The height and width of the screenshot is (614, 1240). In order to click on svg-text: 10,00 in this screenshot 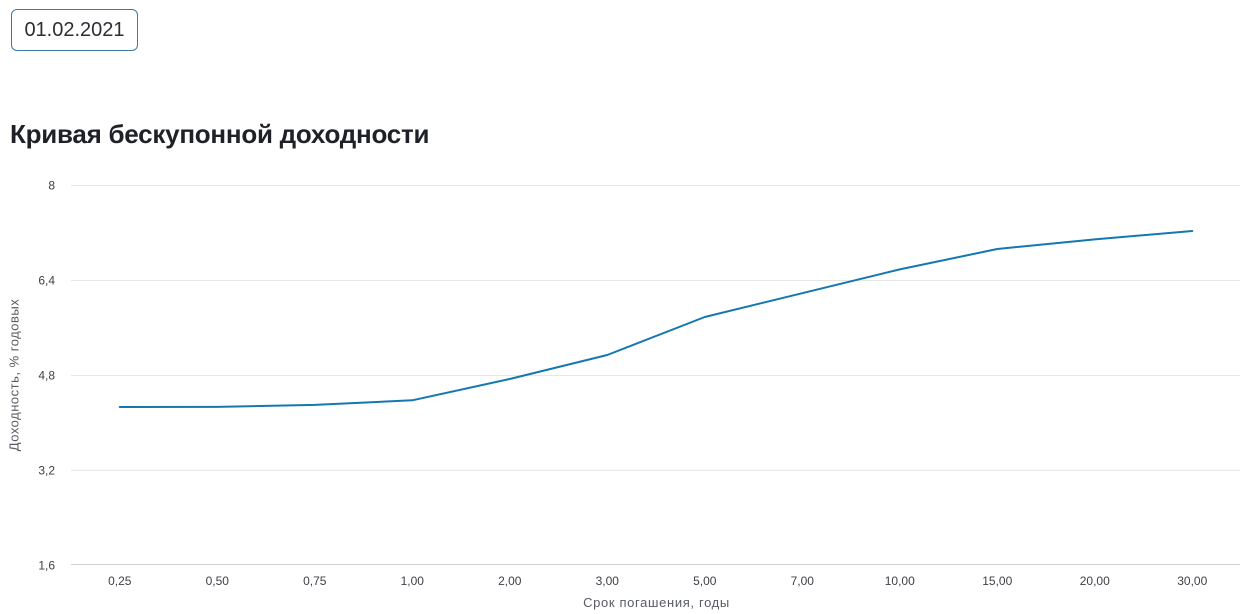, I will do `click(900, 581)`.